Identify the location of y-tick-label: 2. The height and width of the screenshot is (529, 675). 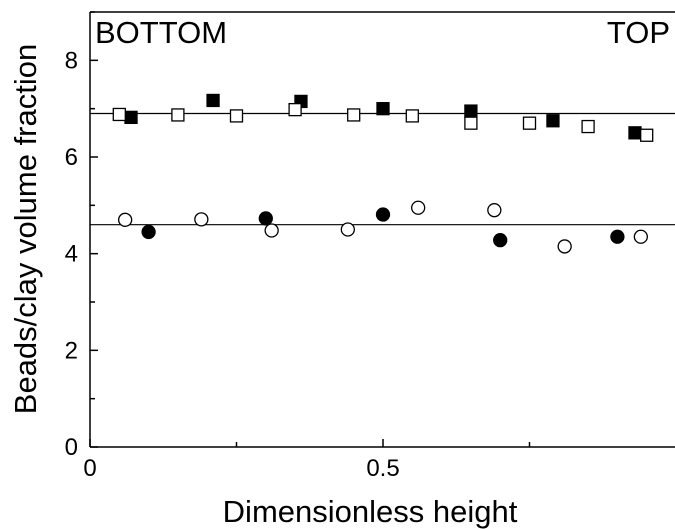
(71, 350).